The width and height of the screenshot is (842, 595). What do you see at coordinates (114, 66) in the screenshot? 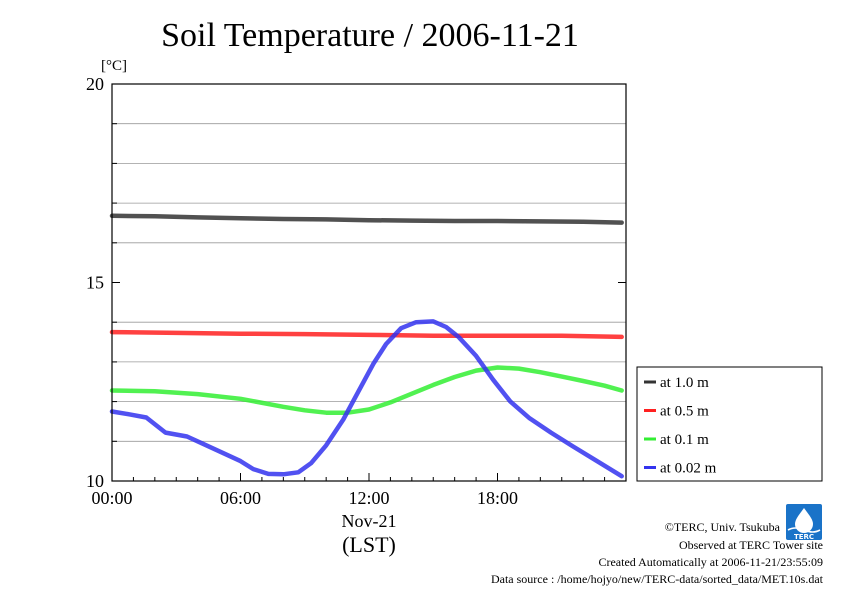
I see `y-axis-unit: [°C]` at bounding box center [114, 66].